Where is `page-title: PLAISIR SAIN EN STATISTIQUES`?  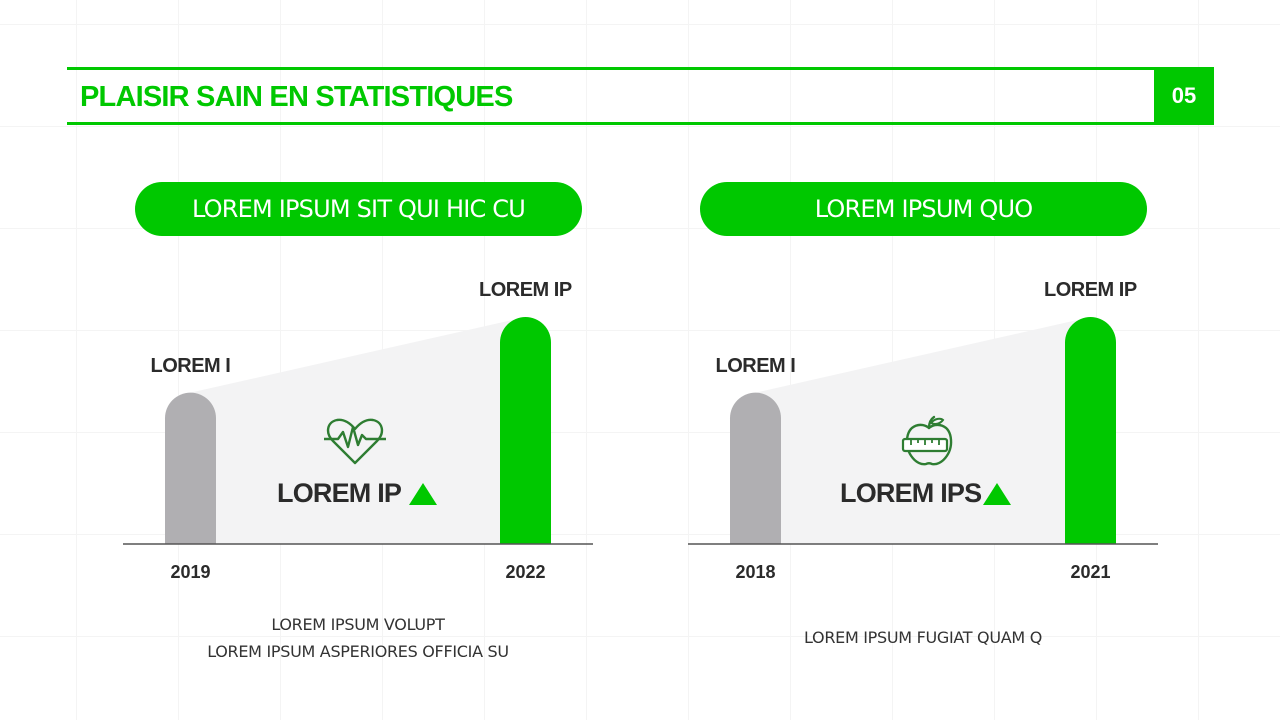
page-title: PLAISIR SAIN EN STATISTIQUES is located at coordinates (296, 97).